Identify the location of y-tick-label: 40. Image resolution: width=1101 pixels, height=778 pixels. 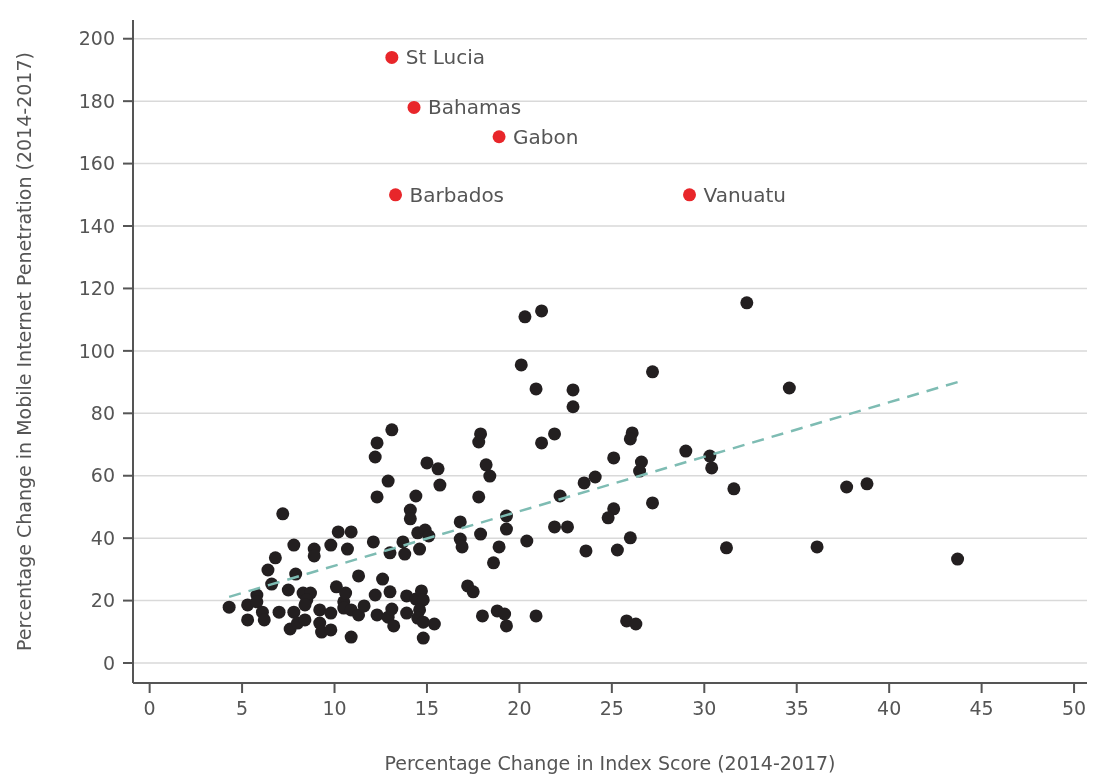
(102, 537).